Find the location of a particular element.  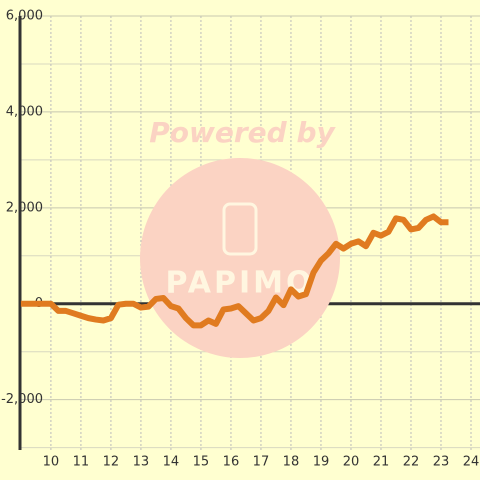

y-tick-label: 6,000 is located at coordinates (24, 16).